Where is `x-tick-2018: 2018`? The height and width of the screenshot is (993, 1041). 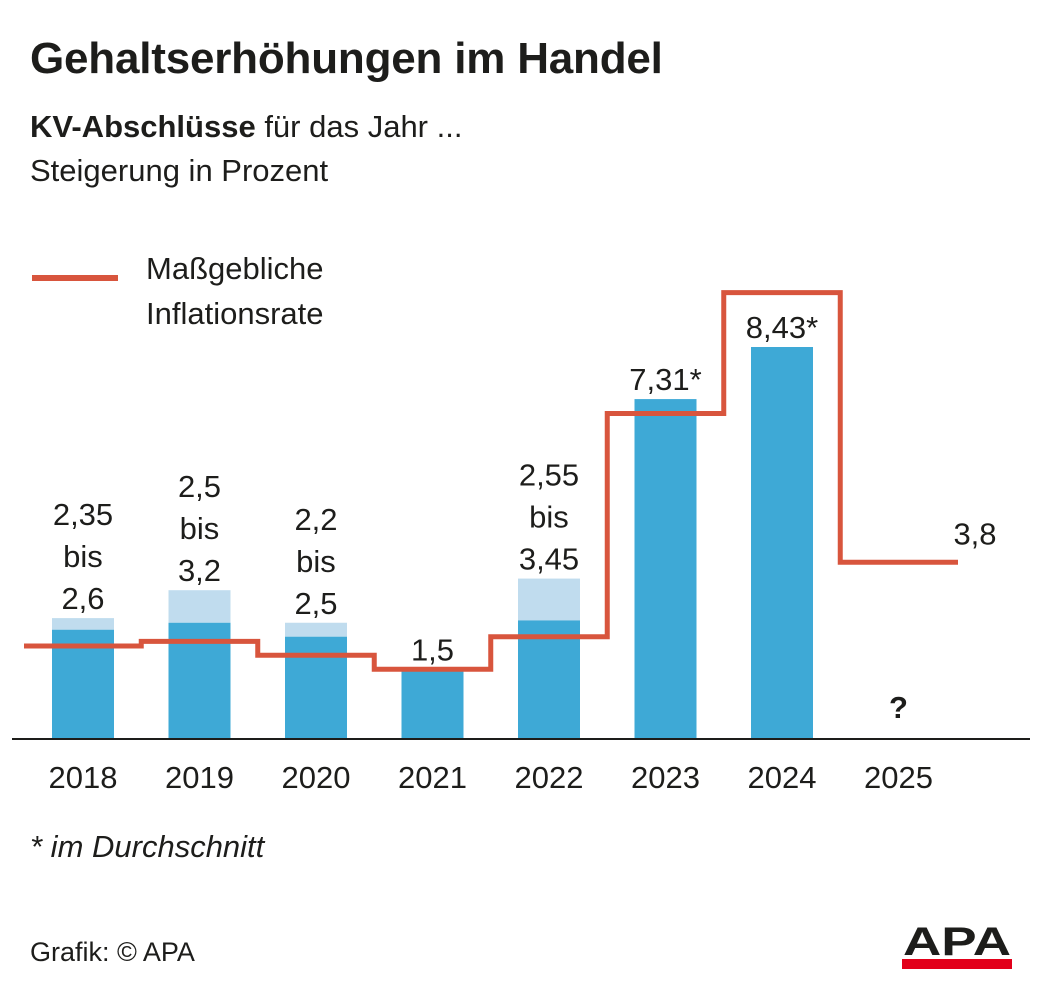
x-tick-2018: 2018 is located at coordinates (83, 777).